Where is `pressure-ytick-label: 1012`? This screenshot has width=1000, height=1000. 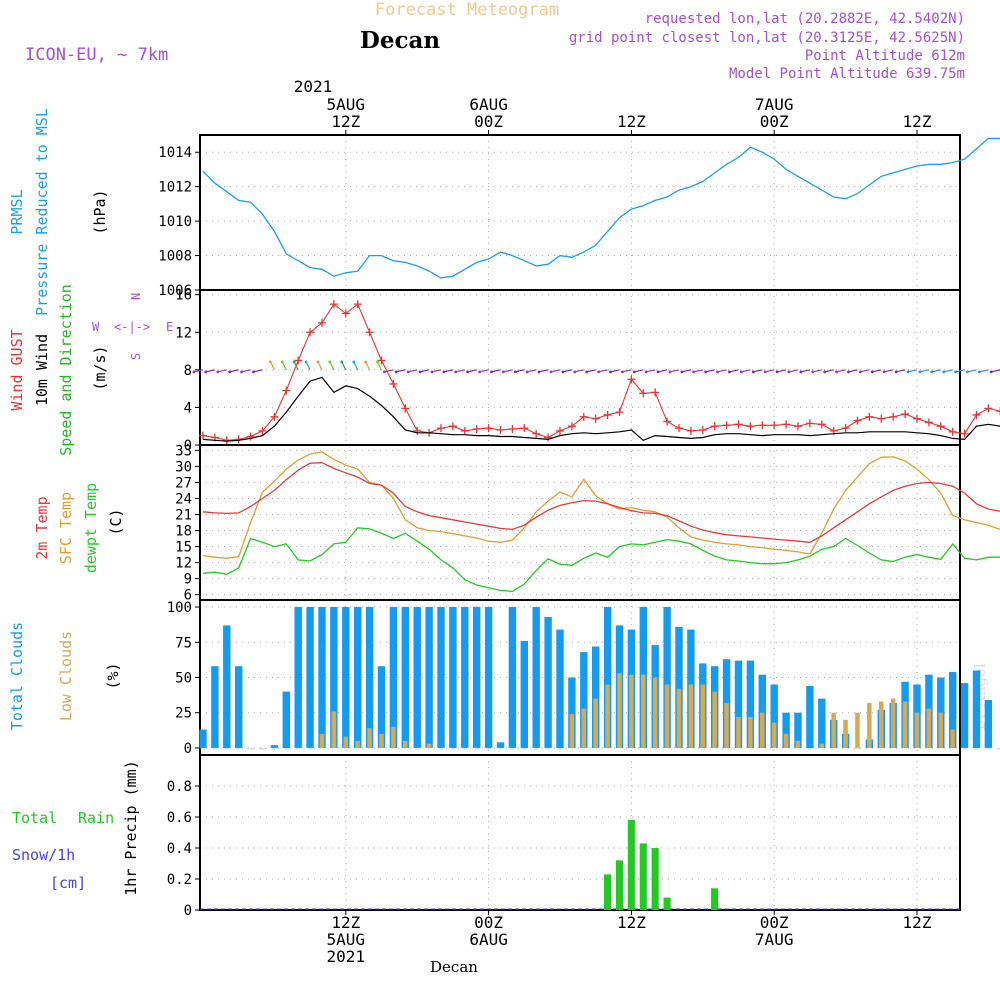
pressure-ytick-label: 1012 is located at coordinates (175, 188).